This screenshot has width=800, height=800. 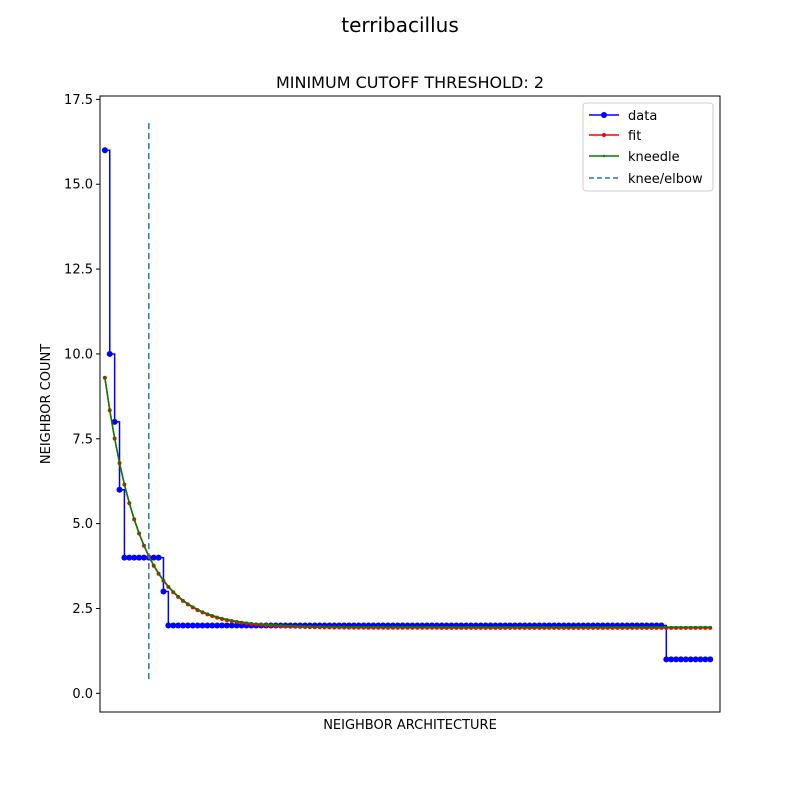 What do you see at coordinates (78, 185) in the screenshot?
I see `y-tick-label: 15.0` at bounding box center [78, 185].